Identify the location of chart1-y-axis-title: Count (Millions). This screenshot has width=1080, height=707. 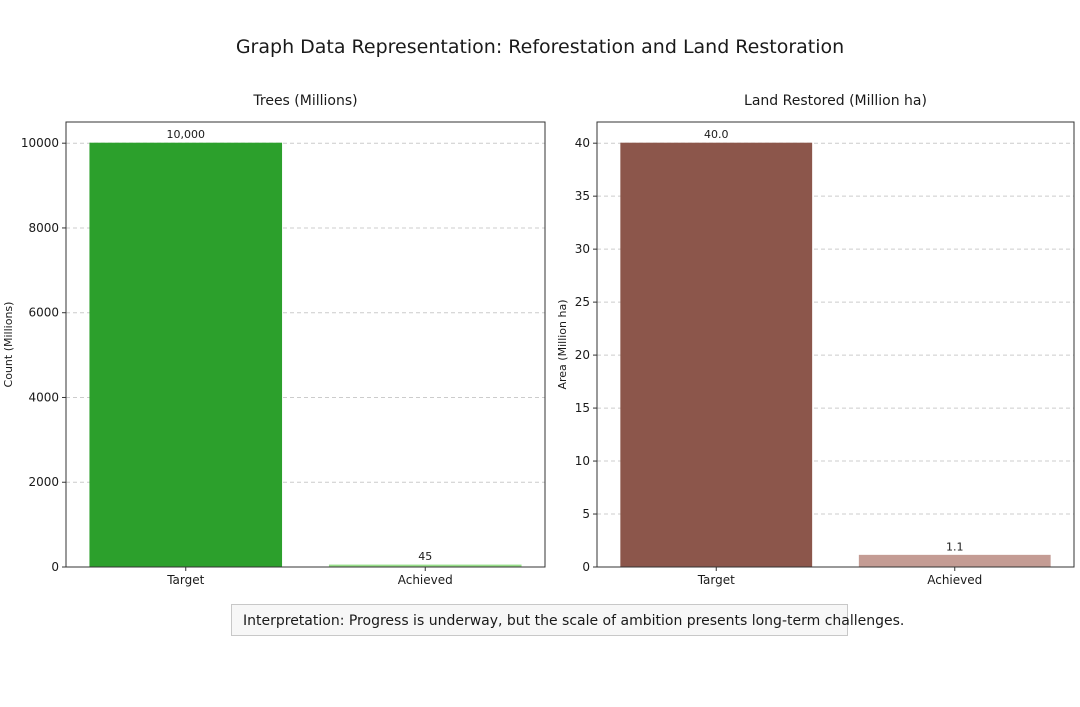
(8, 345).